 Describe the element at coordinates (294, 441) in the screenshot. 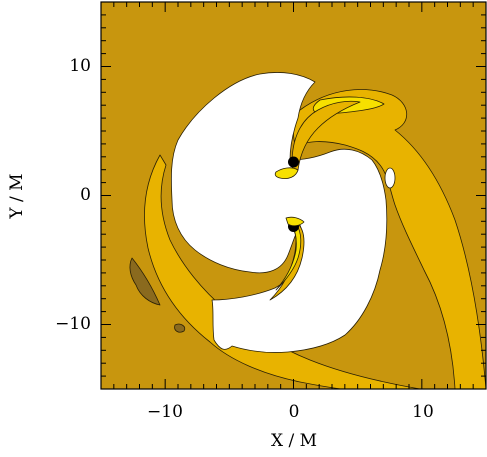

I see `x-axis-label: X / M` at that location.